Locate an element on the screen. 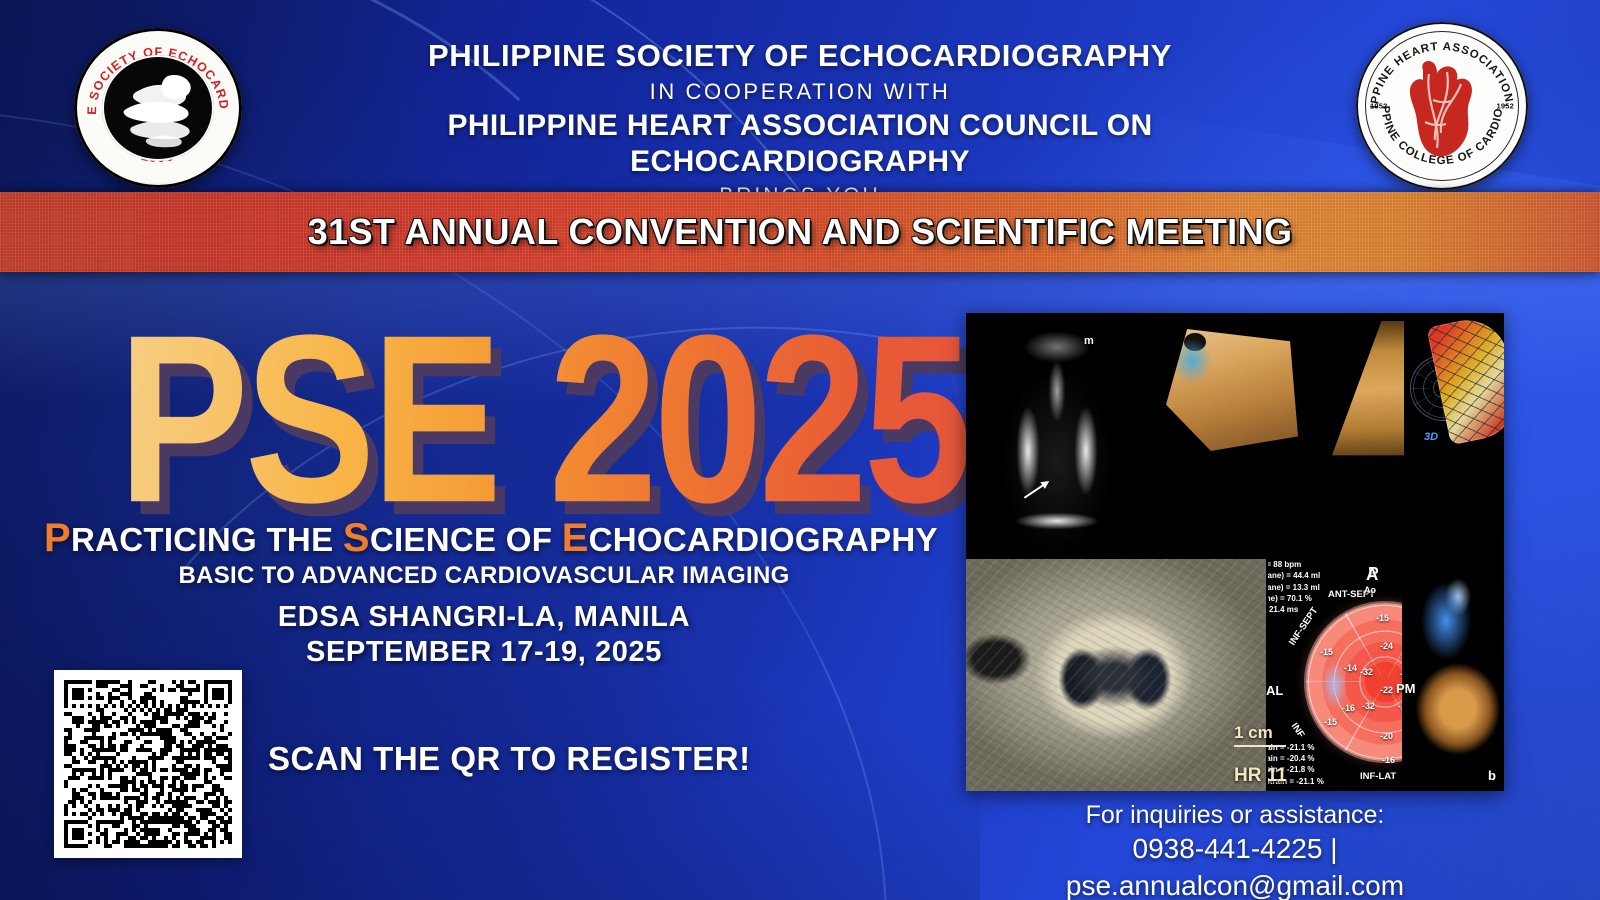 This screenshot has height=900, width=1600. echo-label-al: AL is located at coordinates (1275, 690).